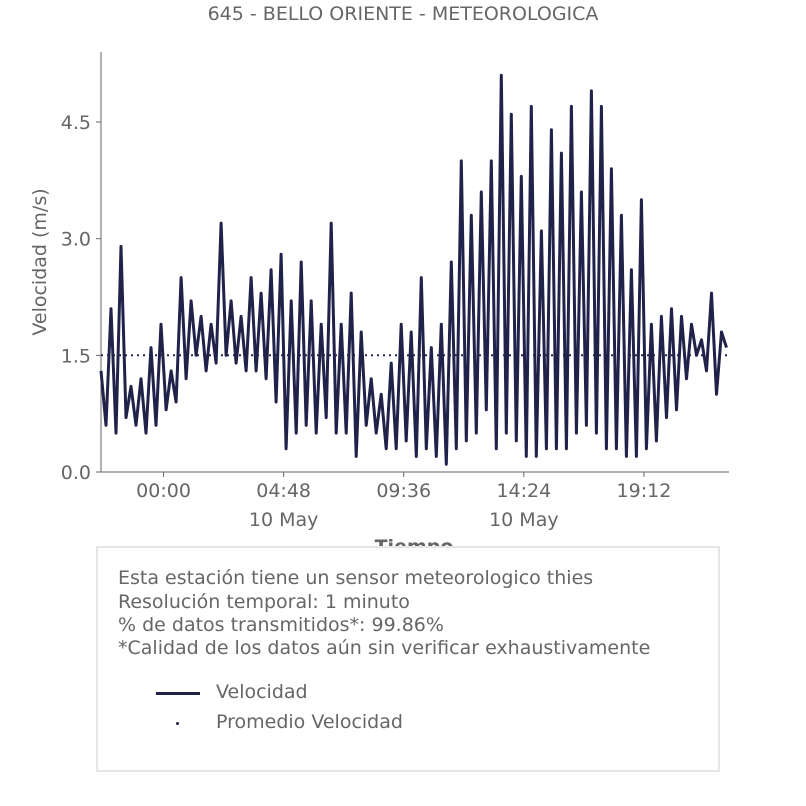 The image size is (806, 806). Describe the element at coordinates (76, 240) in the screenshot. I see `y-tick-label: 3.0` at that location.